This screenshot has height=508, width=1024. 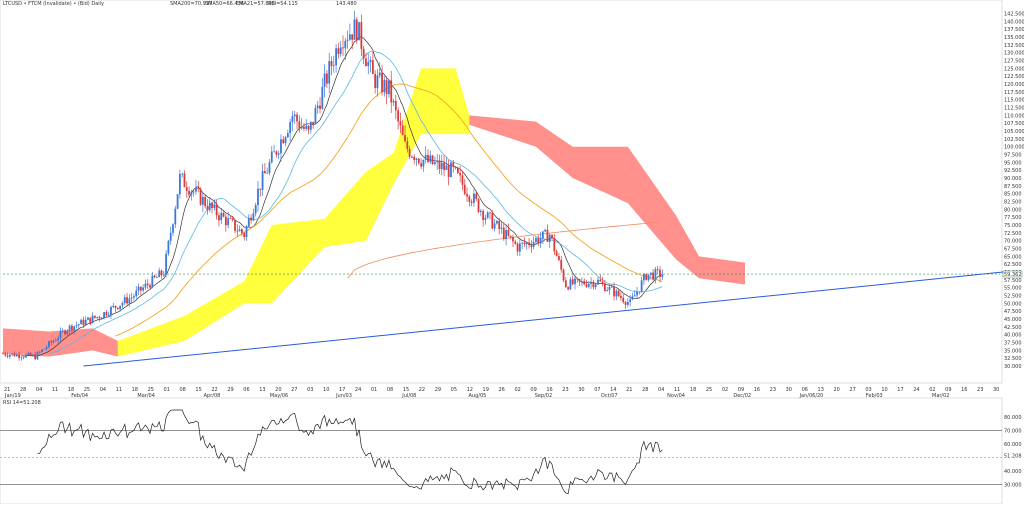 I want to click on date-day-label: 01, so click(x=167, y=390).